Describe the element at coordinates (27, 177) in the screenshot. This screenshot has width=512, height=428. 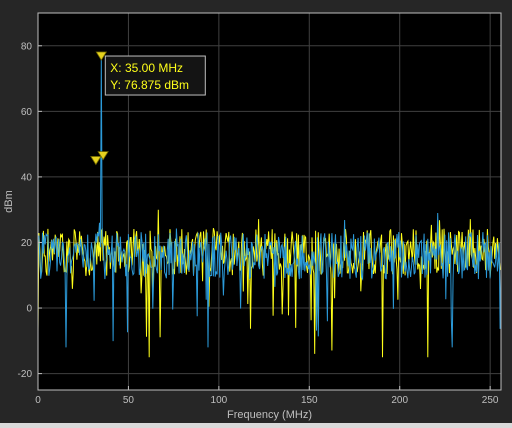
I see `y-tick-label-40: 40` at that location.